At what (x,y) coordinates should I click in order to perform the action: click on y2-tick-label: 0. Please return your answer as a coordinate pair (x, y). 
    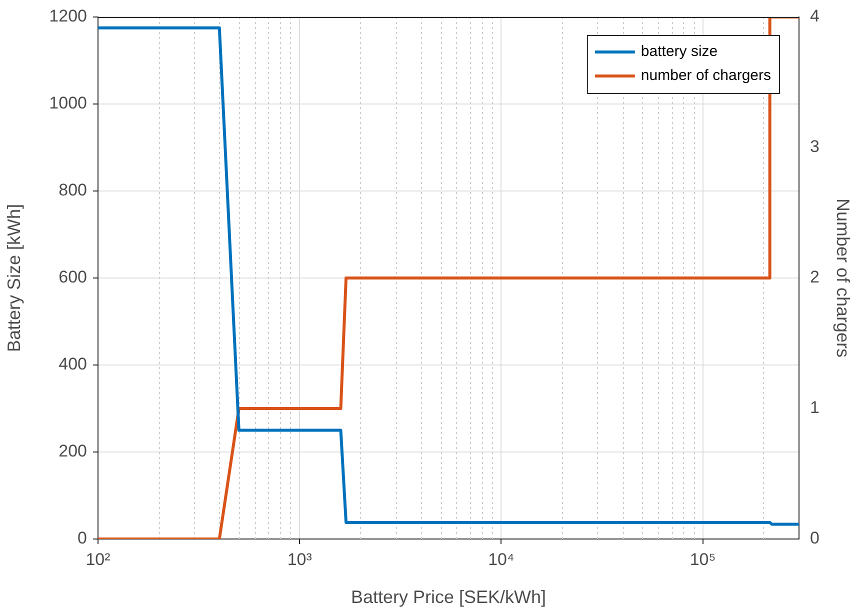
    Looking at the image, I should click on (815, 538).